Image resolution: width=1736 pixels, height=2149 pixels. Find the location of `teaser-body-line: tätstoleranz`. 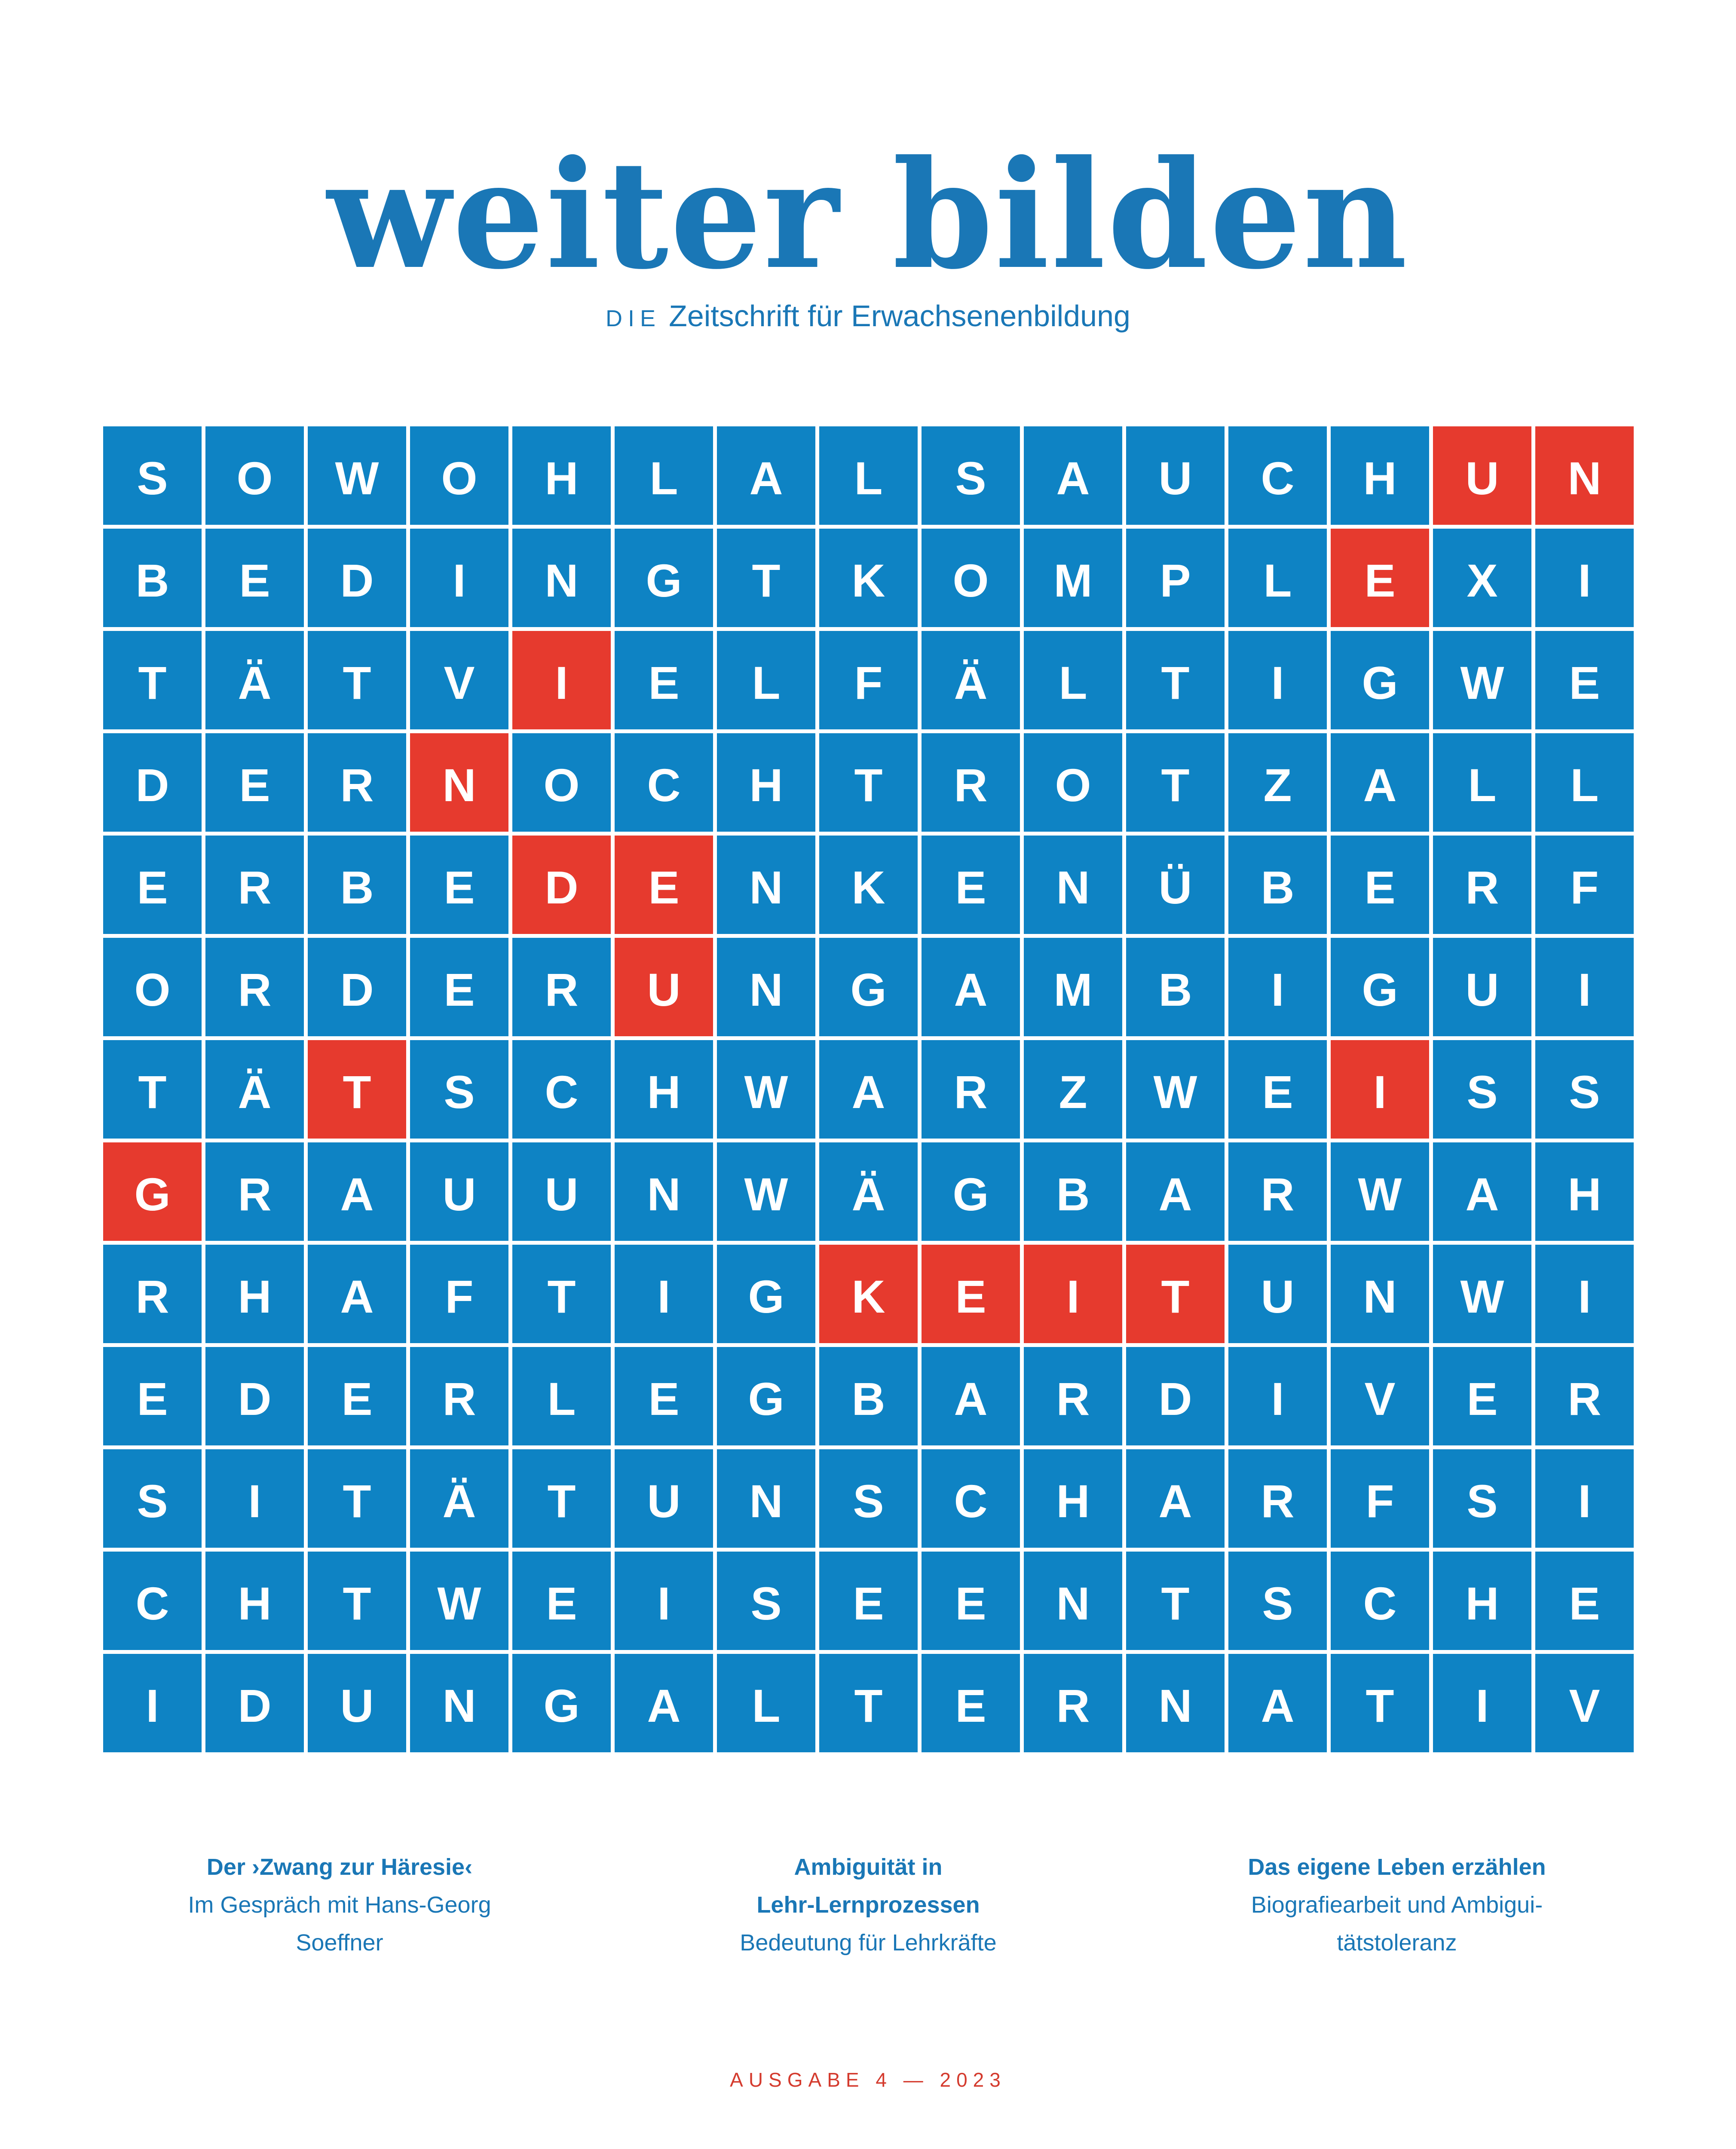

teaser-body-line: tätstoleranz is located at coordinates (1397, 1943).